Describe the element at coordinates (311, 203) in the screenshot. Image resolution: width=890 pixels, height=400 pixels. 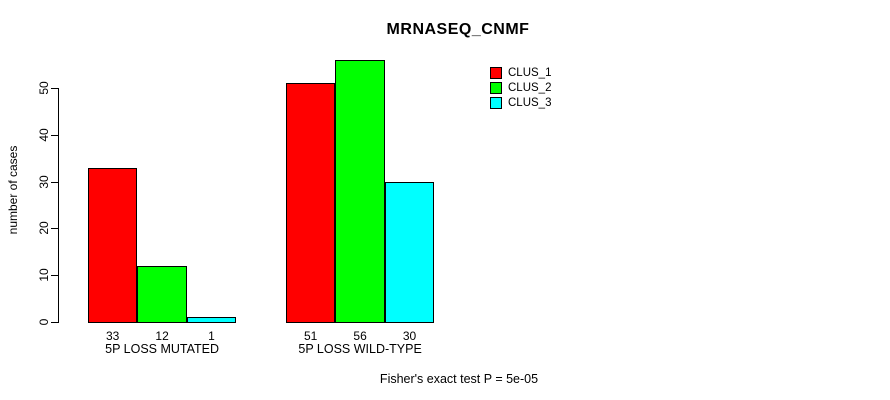
I see `bar-clus_1-group2` at that location.